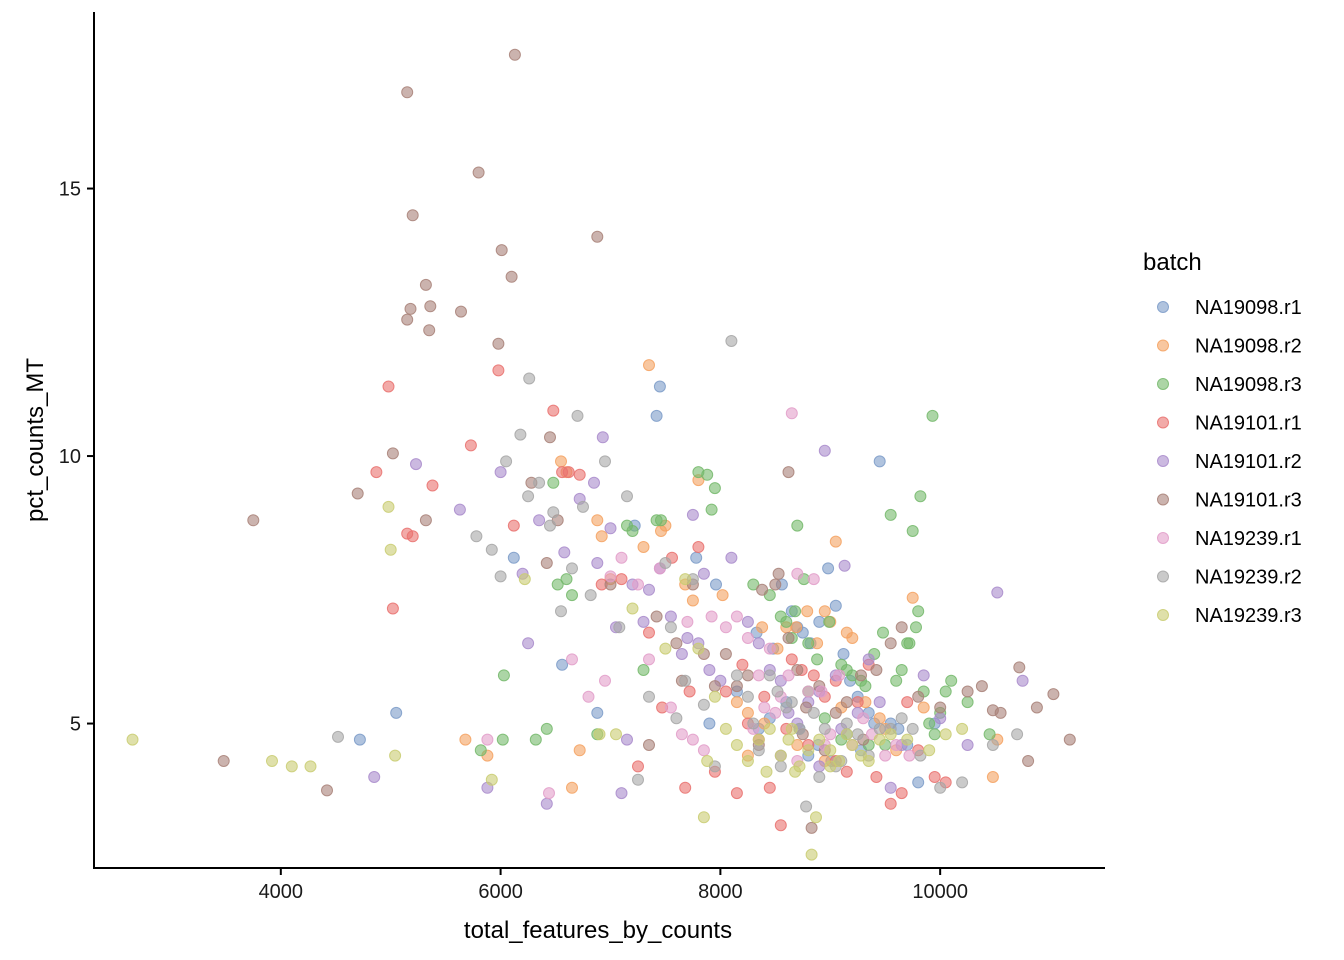 This screenshot has width=1344, height=960. I want to click on legend-label: NA19098.r2, so click(1248, 347).